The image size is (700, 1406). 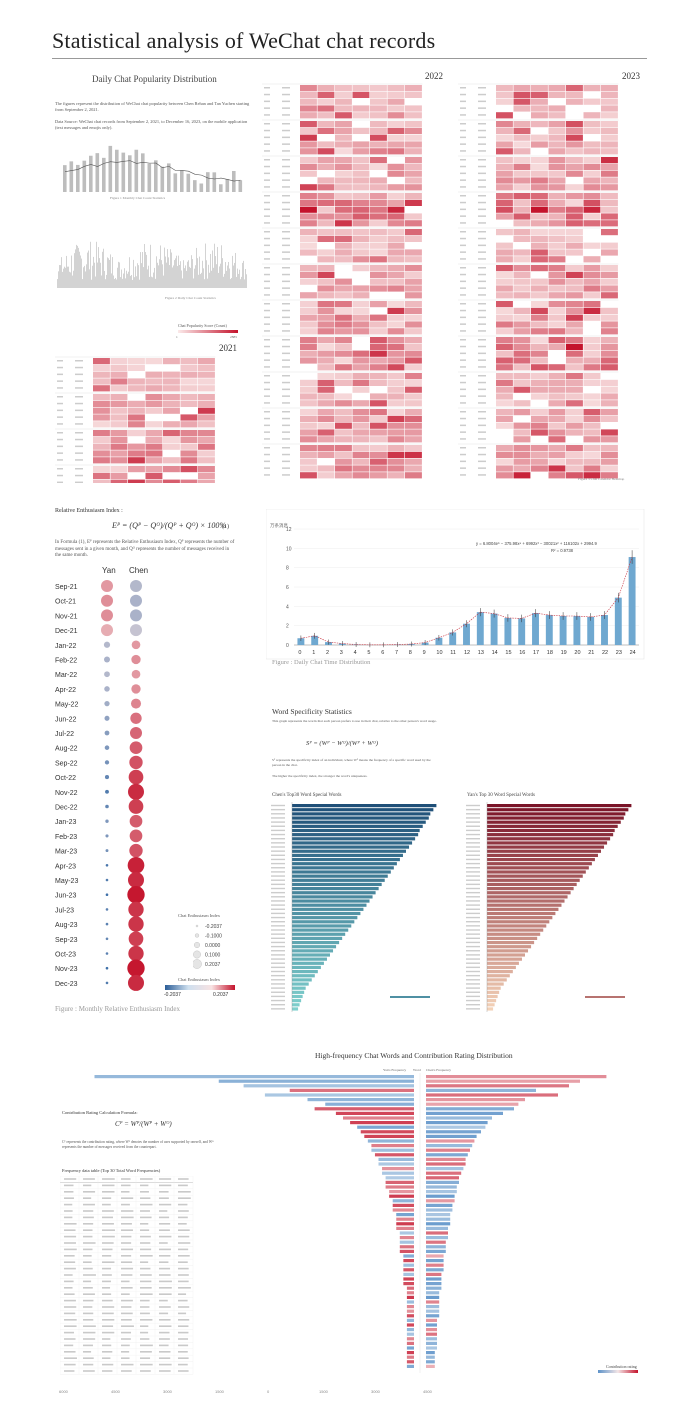 I want to click on size-legend-circle, so click(x=197, y=926).